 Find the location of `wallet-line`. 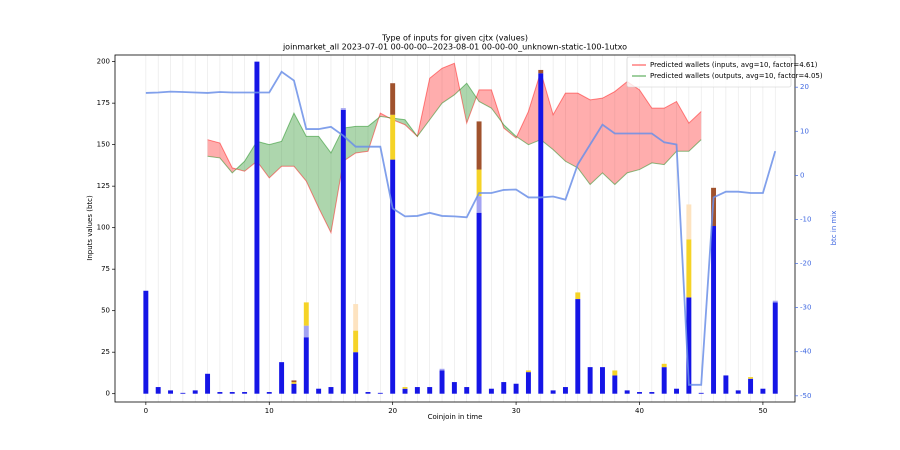

wallet-line is located at coordinates (454, 134).